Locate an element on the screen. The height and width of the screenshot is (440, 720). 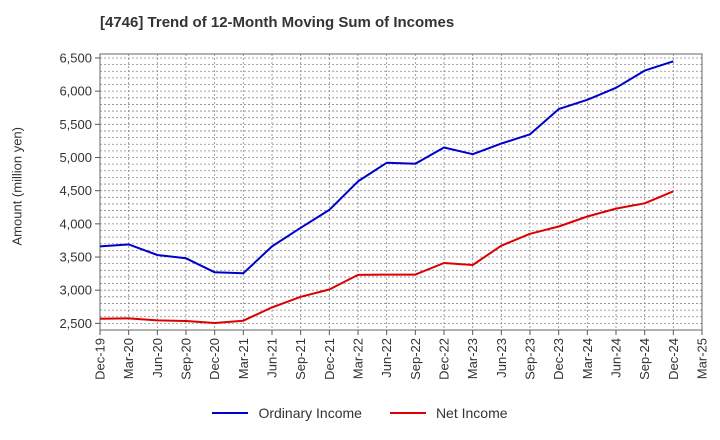
legend-swatch-net-income is located at coordinates (407, 413).